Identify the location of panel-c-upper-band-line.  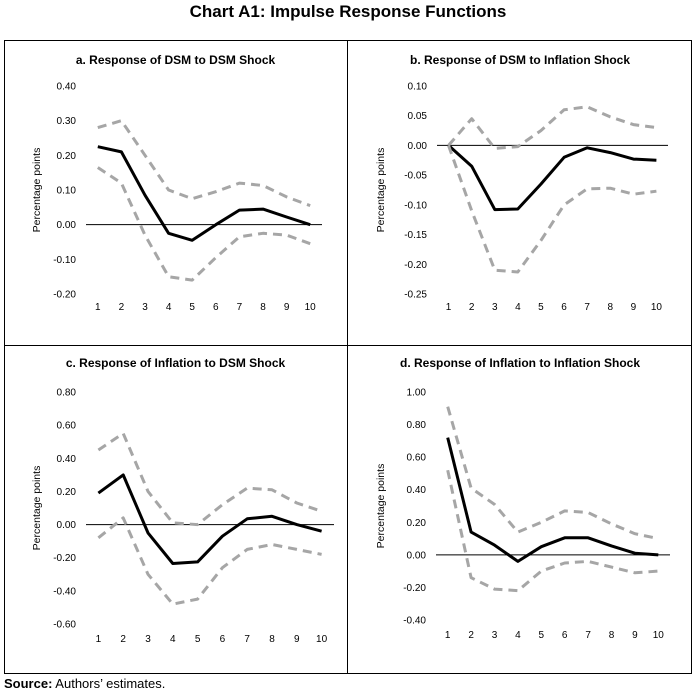
(210, 479).